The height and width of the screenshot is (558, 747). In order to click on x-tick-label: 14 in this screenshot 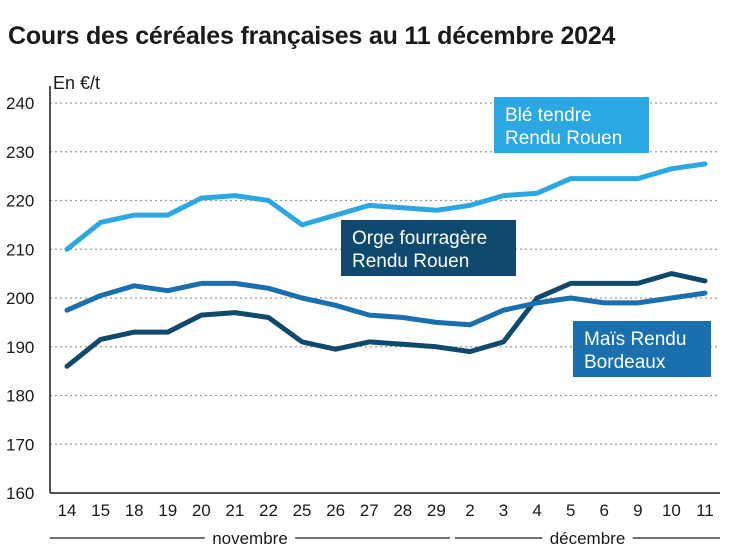, I will do `click(67, 510)`.